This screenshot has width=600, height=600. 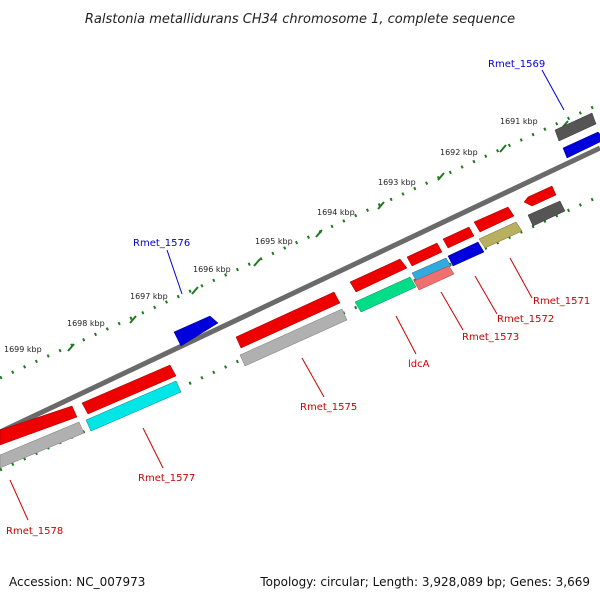 What do you see at coordinates (397, 182) in the screenshot?
I see `tick-label-1693: 1693 kbp` at bounding box center [397, 182].